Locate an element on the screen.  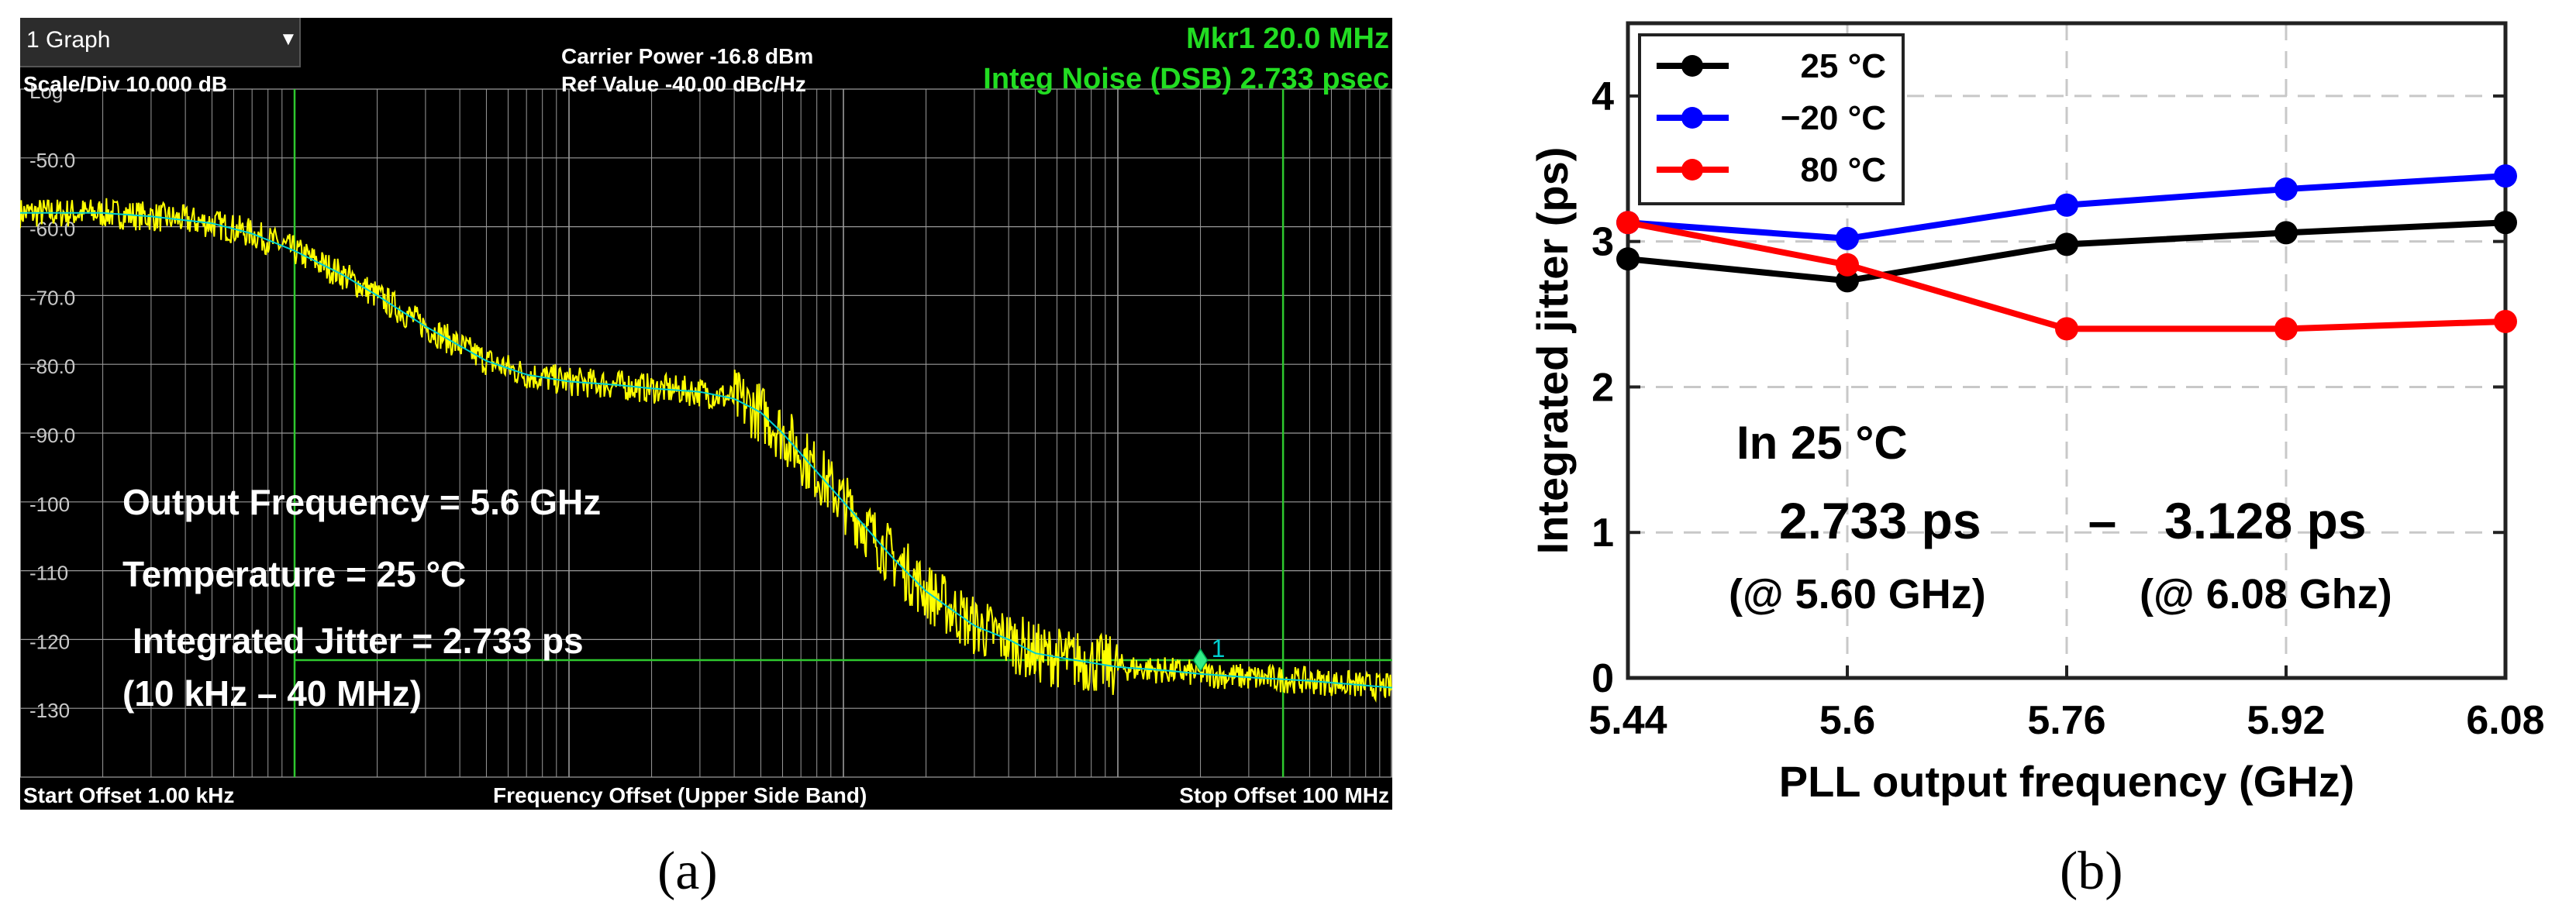
y-tick-label: -70.0 is located at coordinates (52, 297).